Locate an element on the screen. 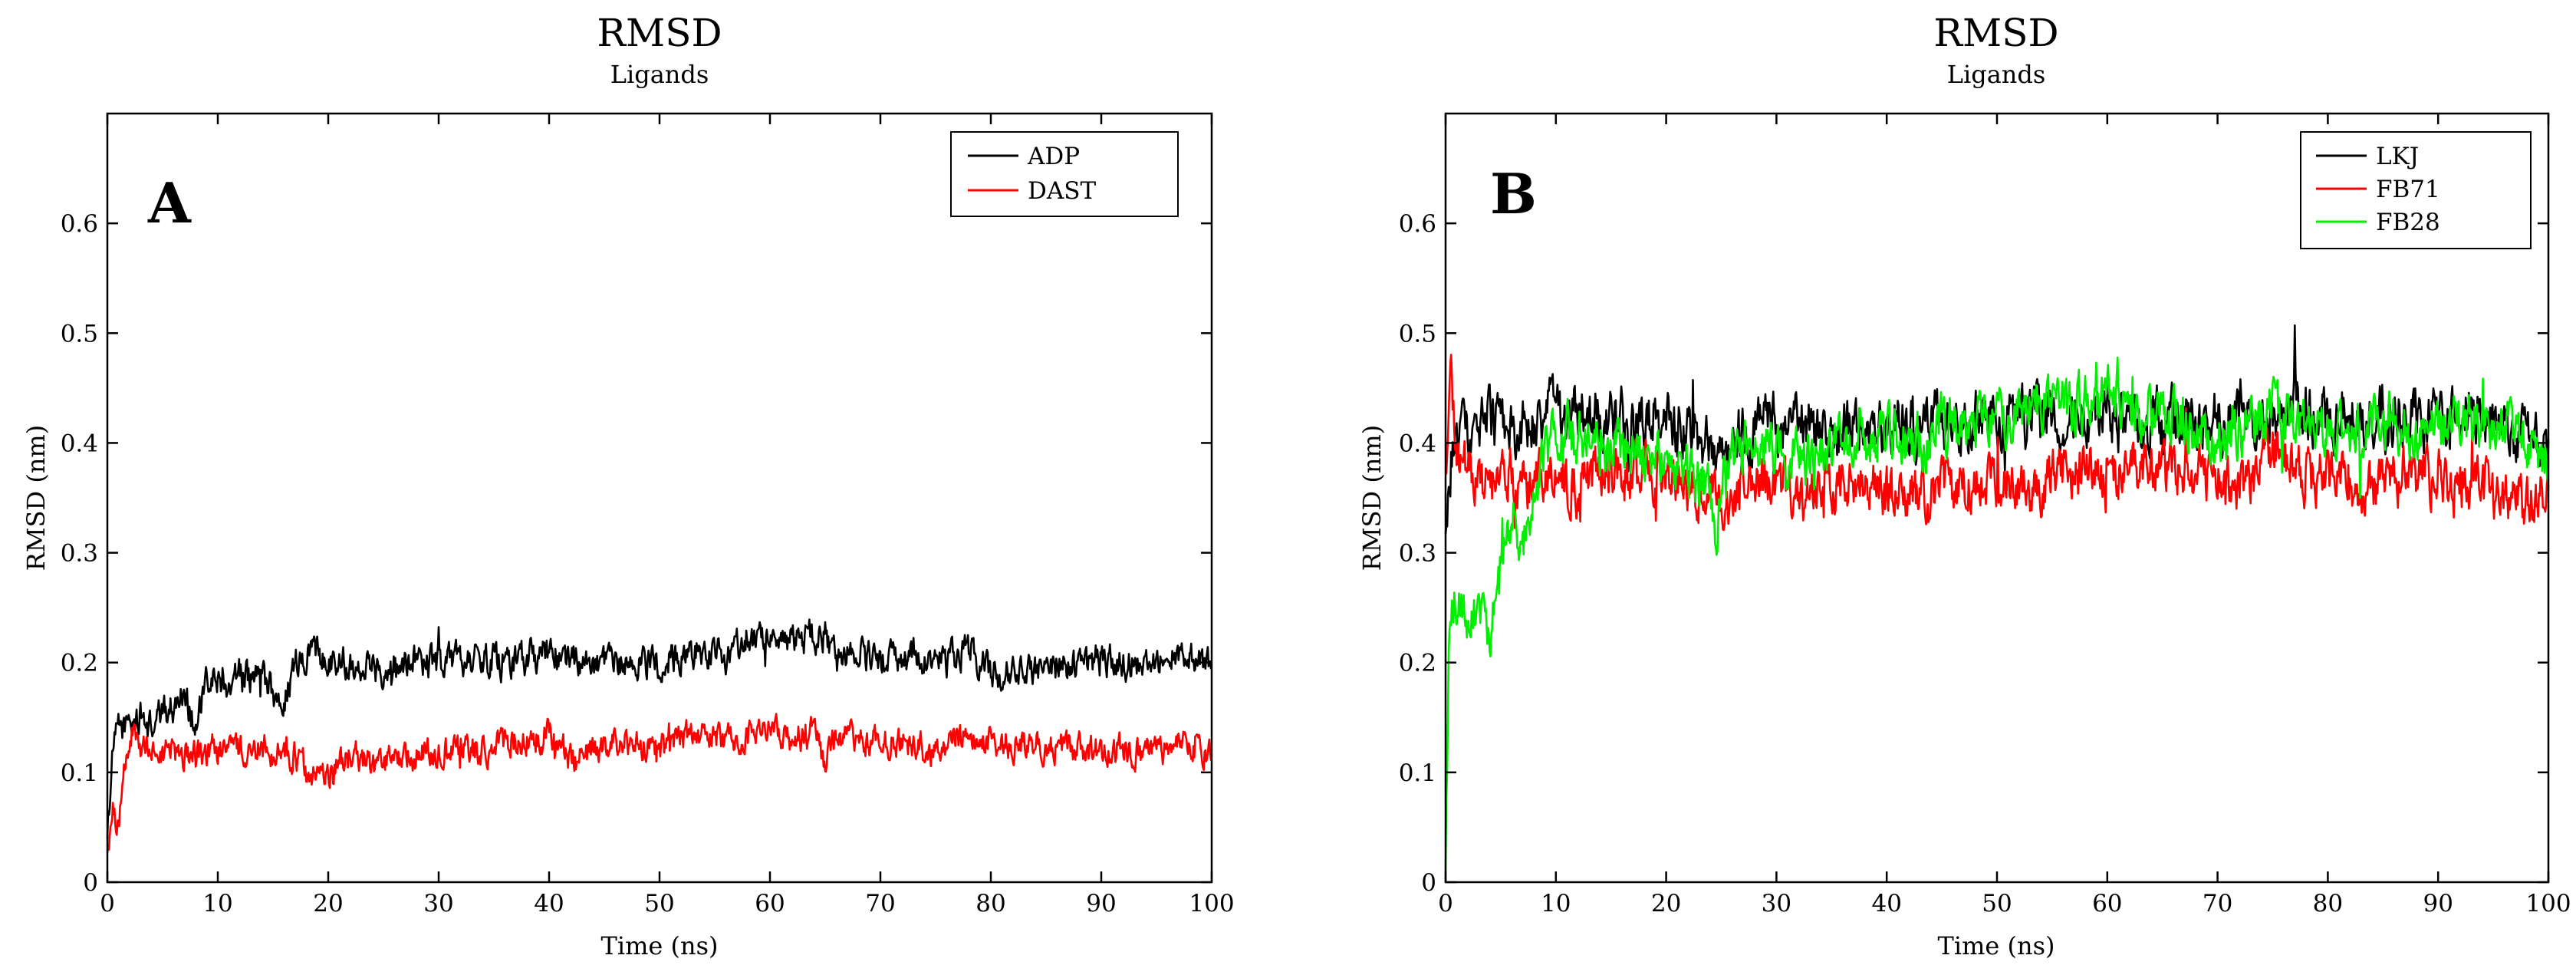 This screenshot has height=975, width=2576. panel-a-subtitle: Ligands is located at coordinates (659, 74).